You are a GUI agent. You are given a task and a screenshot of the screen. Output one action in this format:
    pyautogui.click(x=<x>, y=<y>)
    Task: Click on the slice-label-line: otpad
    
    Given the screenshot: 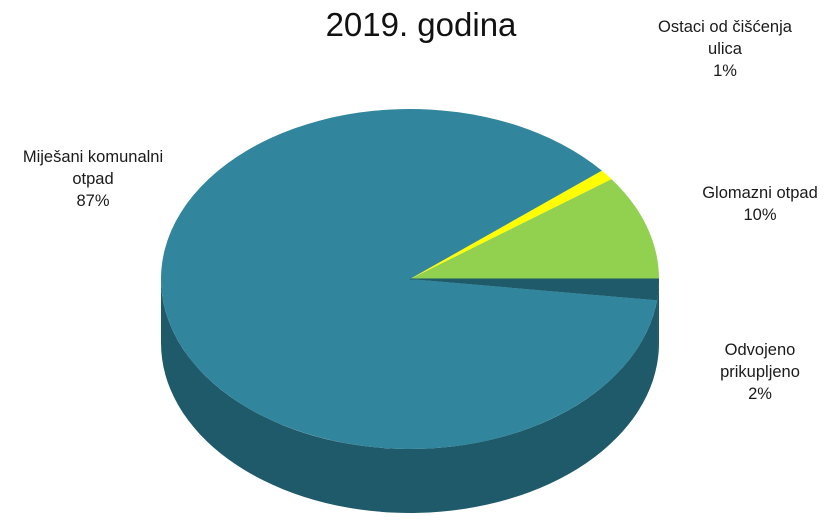 What is the action you would take?
    pyautogui.click(x=92, y=179)
    